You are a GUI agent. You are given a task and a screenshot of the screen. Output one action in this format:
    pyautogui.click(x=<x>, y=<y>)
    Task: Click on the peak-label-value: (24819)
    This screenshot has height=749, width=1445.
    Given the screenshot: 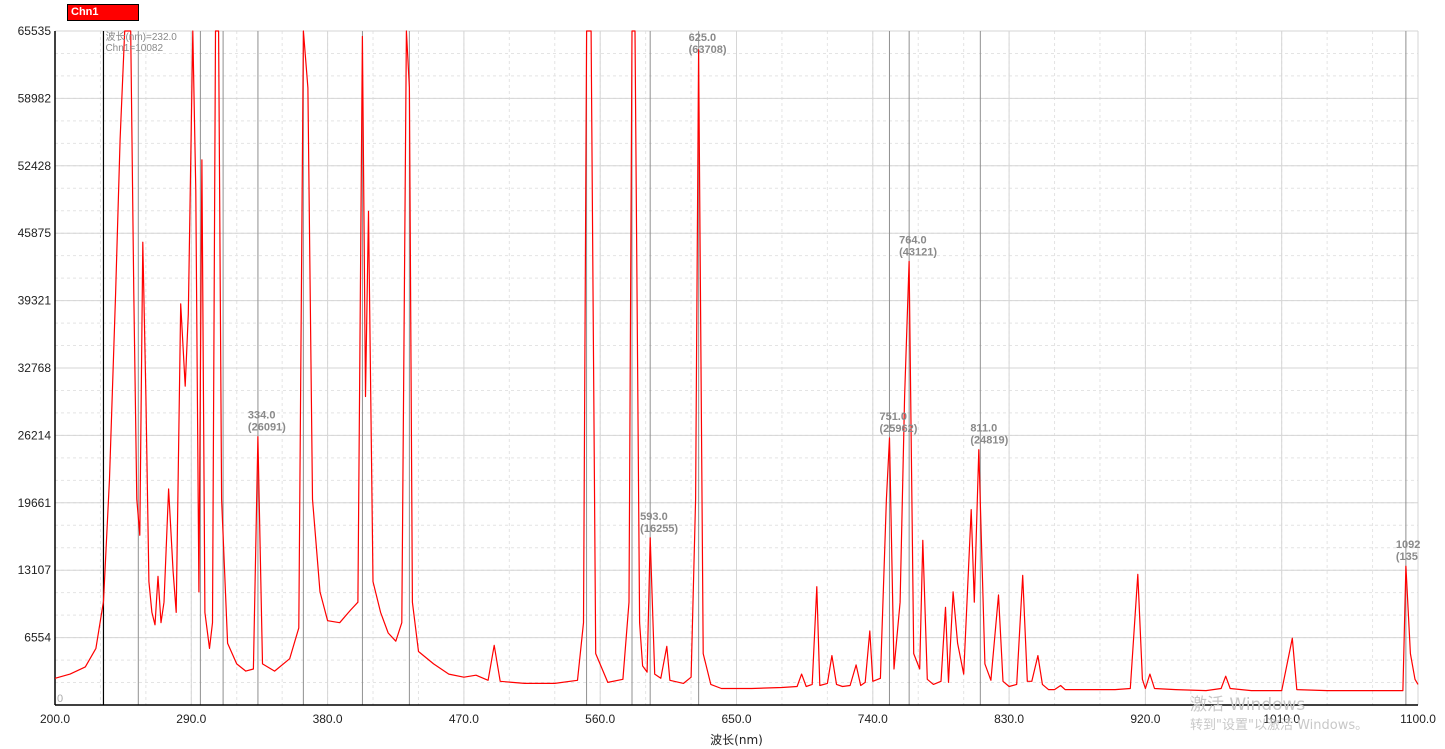 What is the action you would take?
    pyautogui.click(x=989, y=441)
    